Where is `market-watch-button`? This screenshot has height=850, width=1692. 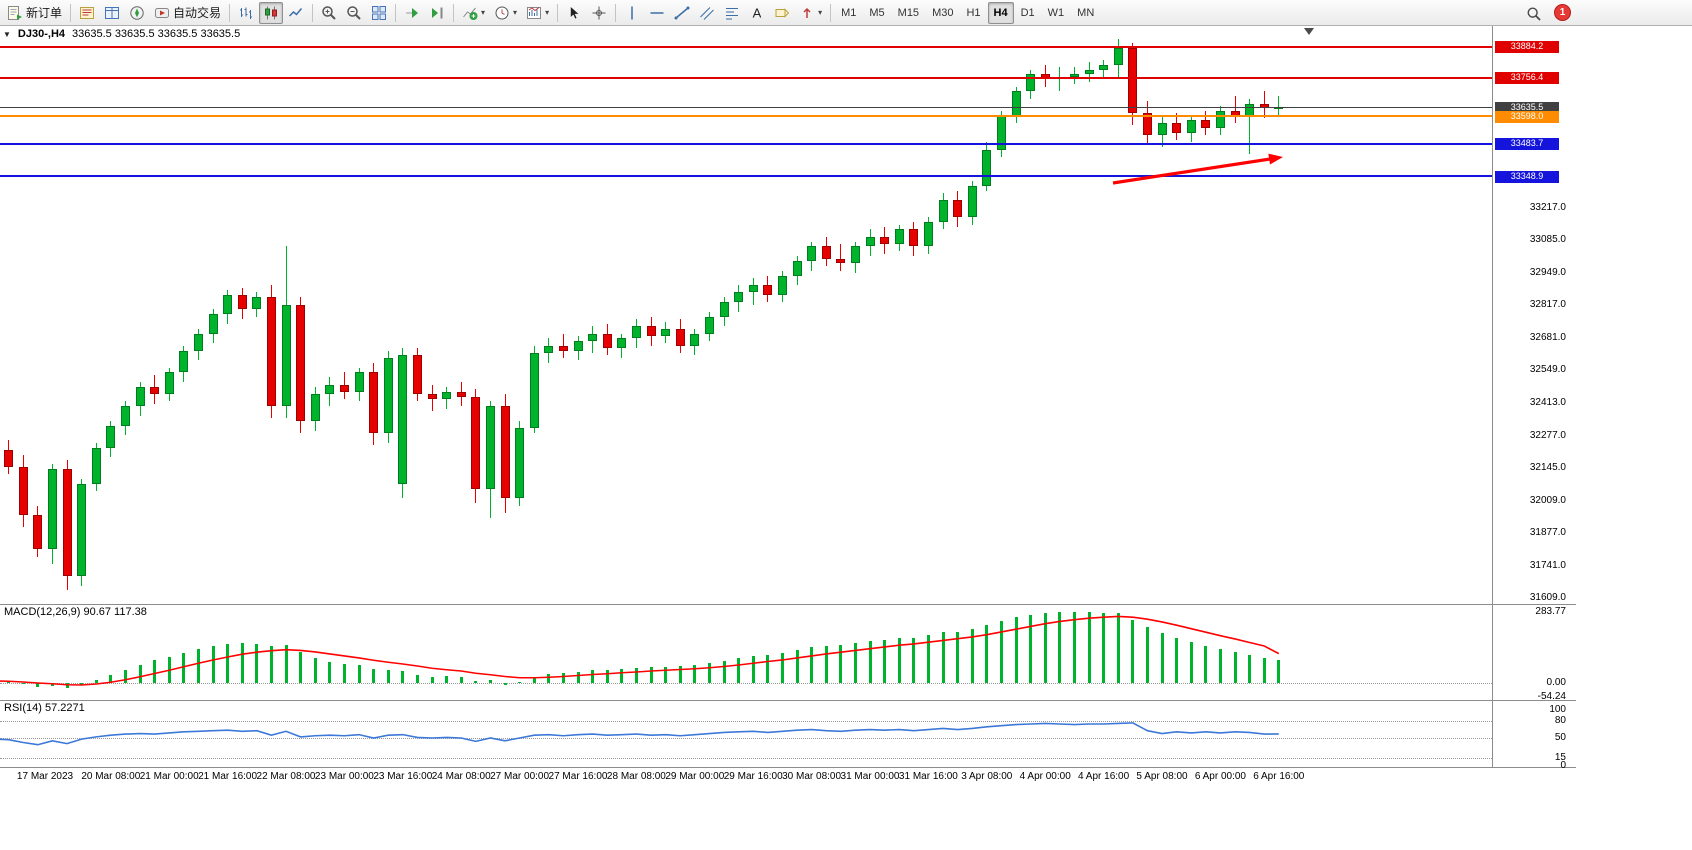 market-watch-button is located at coordinates (87, 13).